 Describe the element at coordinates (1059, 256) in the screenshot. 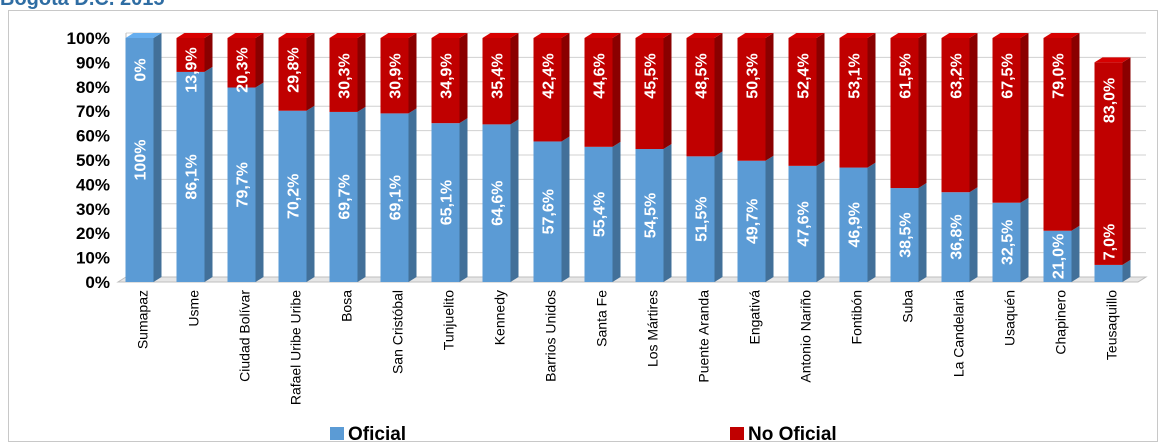

I see `data-label: 21,0%` at that location.